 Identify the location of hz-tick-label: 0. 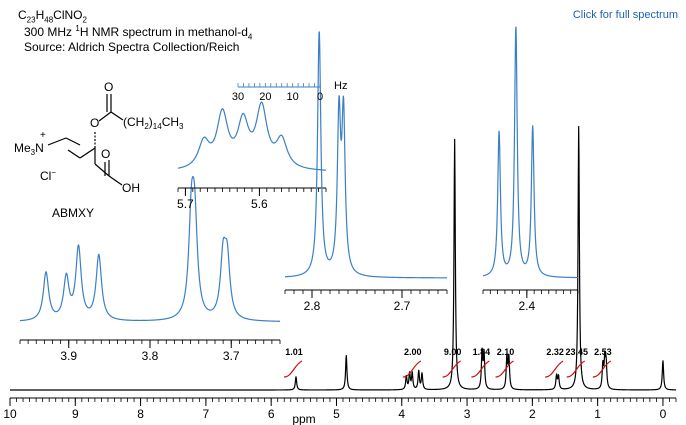
(320, 97).